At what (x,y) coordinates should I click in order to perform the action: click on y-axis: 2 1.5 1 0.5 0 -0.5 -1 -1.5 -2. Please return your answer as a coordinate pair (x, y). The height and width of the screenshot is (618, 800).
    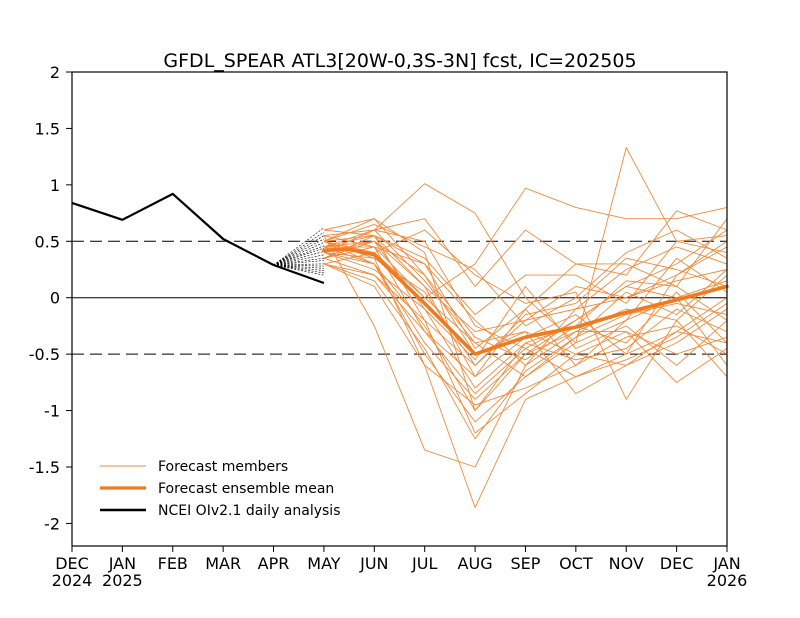
    Looking at the image, I should click on (50, 298).